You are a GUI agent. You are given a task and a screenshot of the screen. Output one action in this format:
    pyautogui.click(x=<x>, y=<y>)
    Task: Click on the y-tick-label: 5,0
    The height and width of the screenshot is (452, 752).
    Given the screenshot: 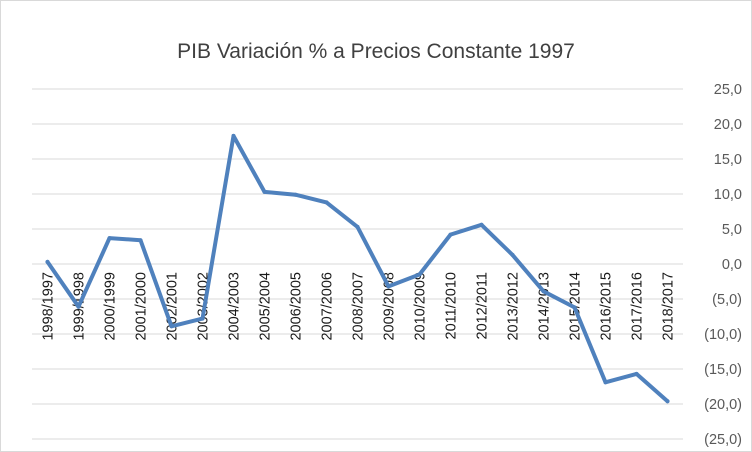 What is the action you would take?
    pyautogui.click(x=732, y=230)
    